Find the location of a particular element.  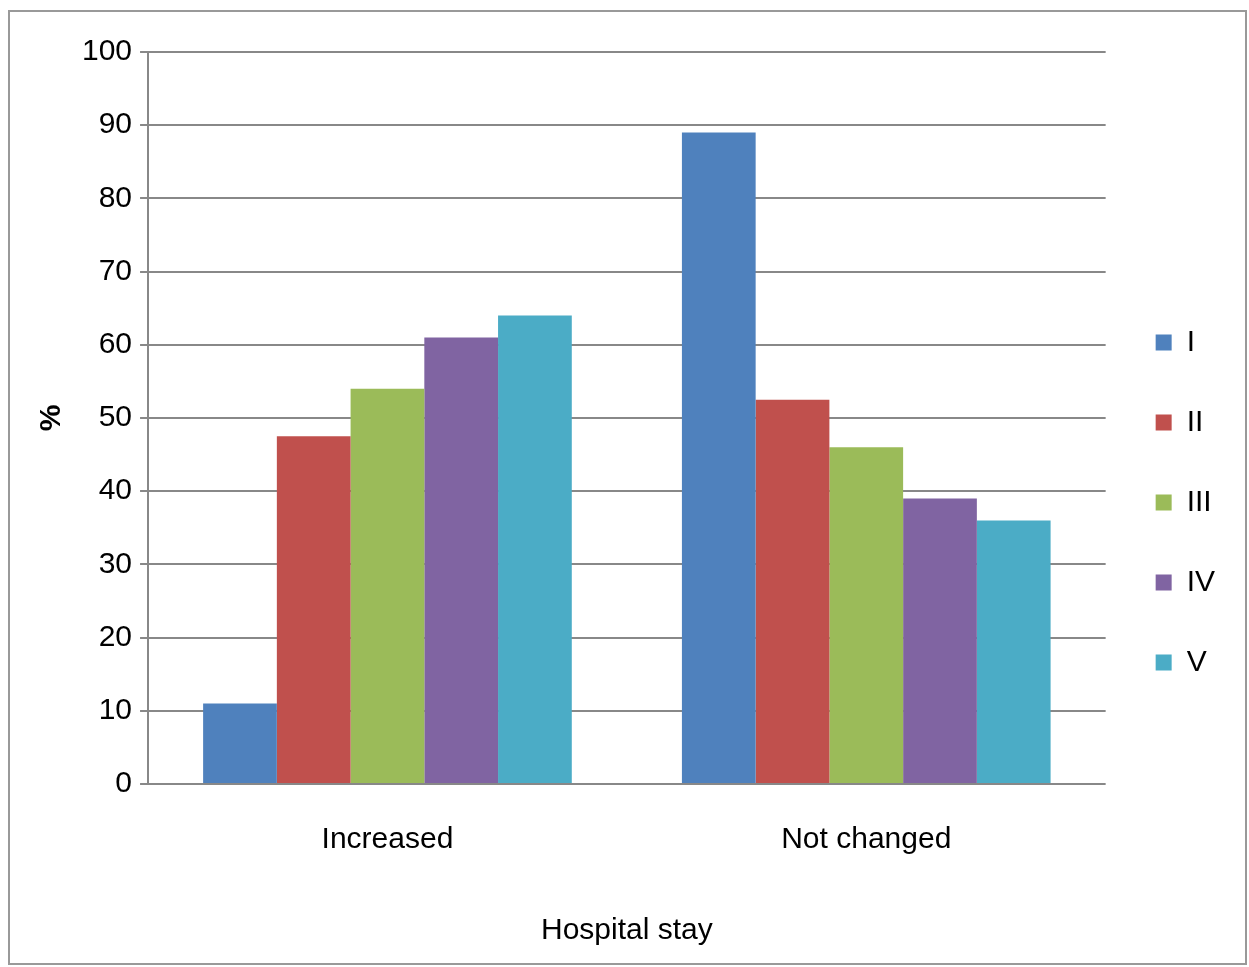

y-tick-label: 50 is located at coordinates (115, 416).